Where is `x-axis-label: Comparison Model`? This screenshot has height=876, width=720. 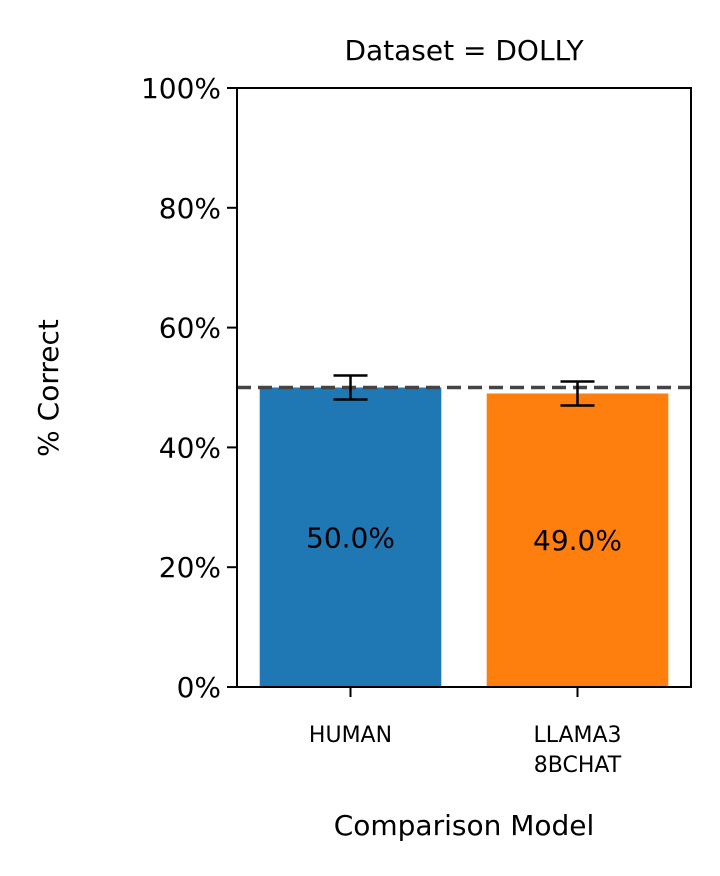
x-axis-label: Comparison Model is located at coordinates (464, 825).